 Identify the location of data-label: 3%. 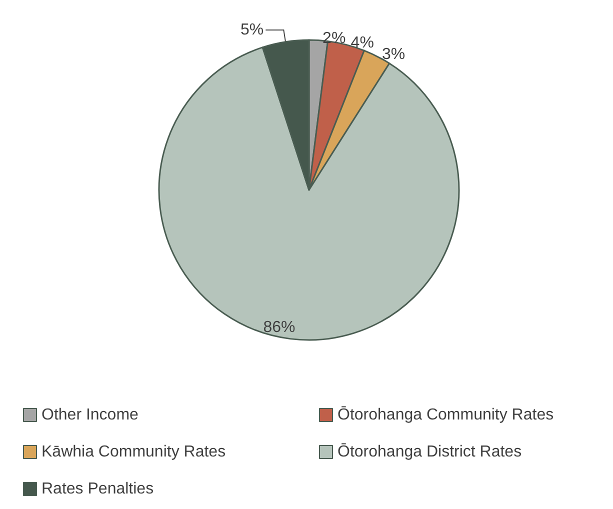
(394, 55).